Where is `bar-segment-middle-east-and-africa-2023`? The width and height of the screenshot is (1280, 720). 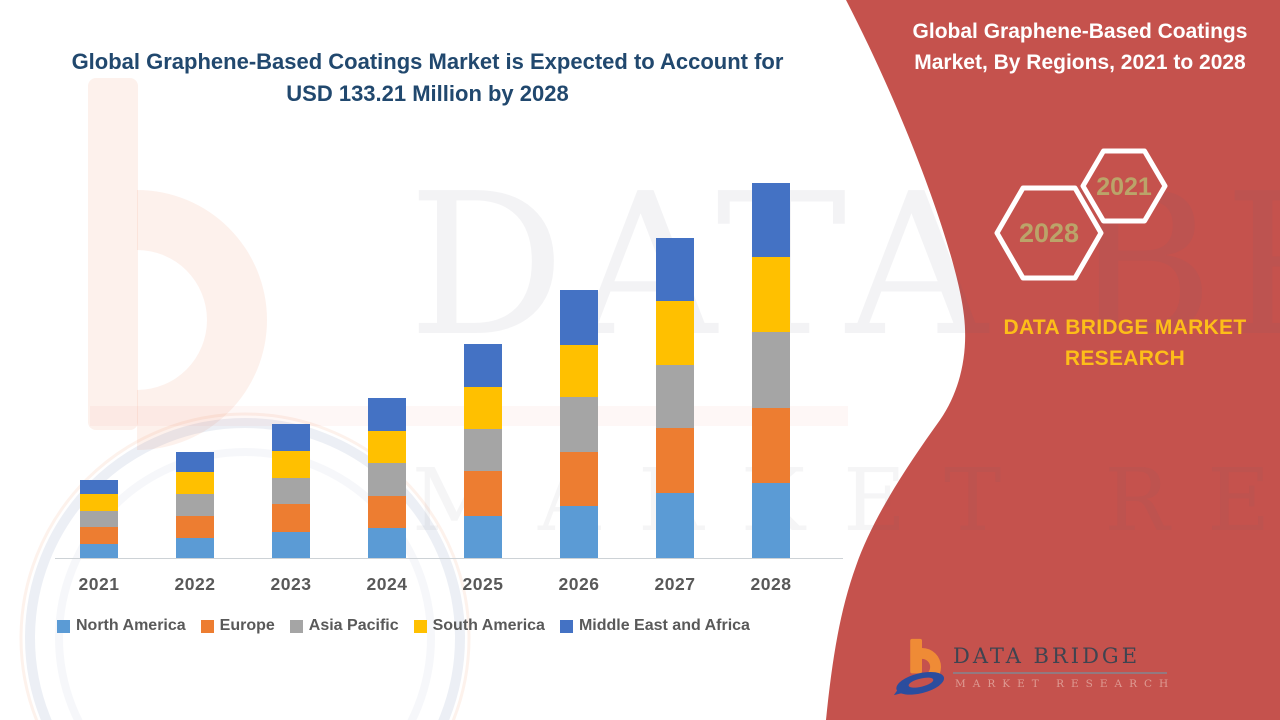
bar-segment-middle-east-and-africa-2023 is located at coordinates (291, 437).